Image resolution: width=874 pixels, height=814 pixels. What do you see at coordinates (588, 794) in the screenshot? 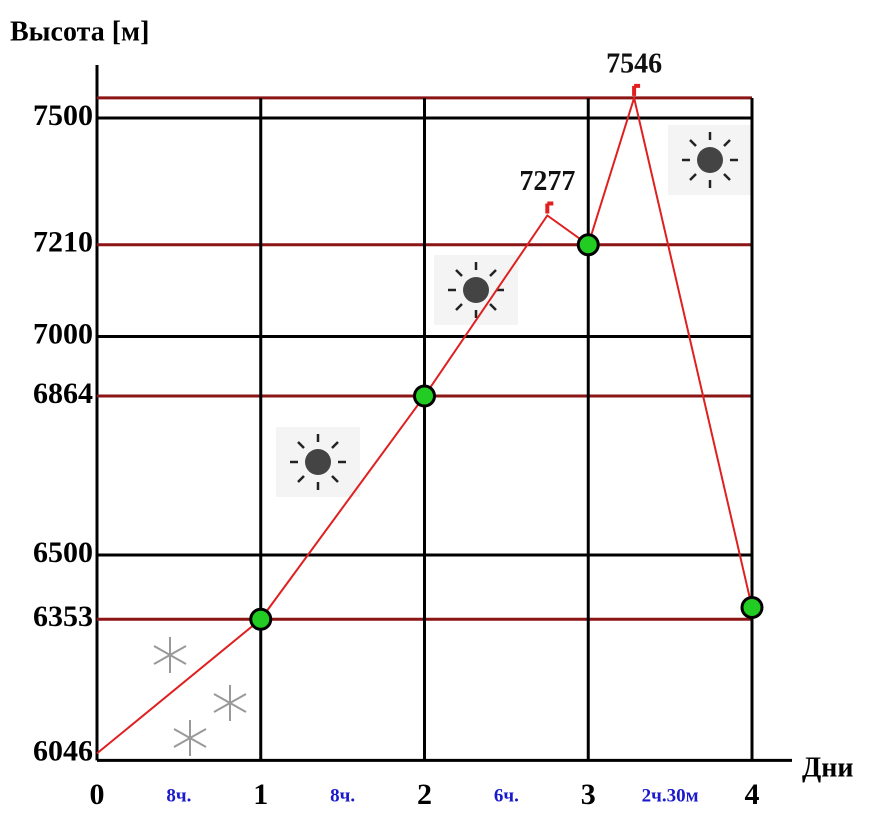
I see `x-tick-label: 3` at bounding box center [588, 794].